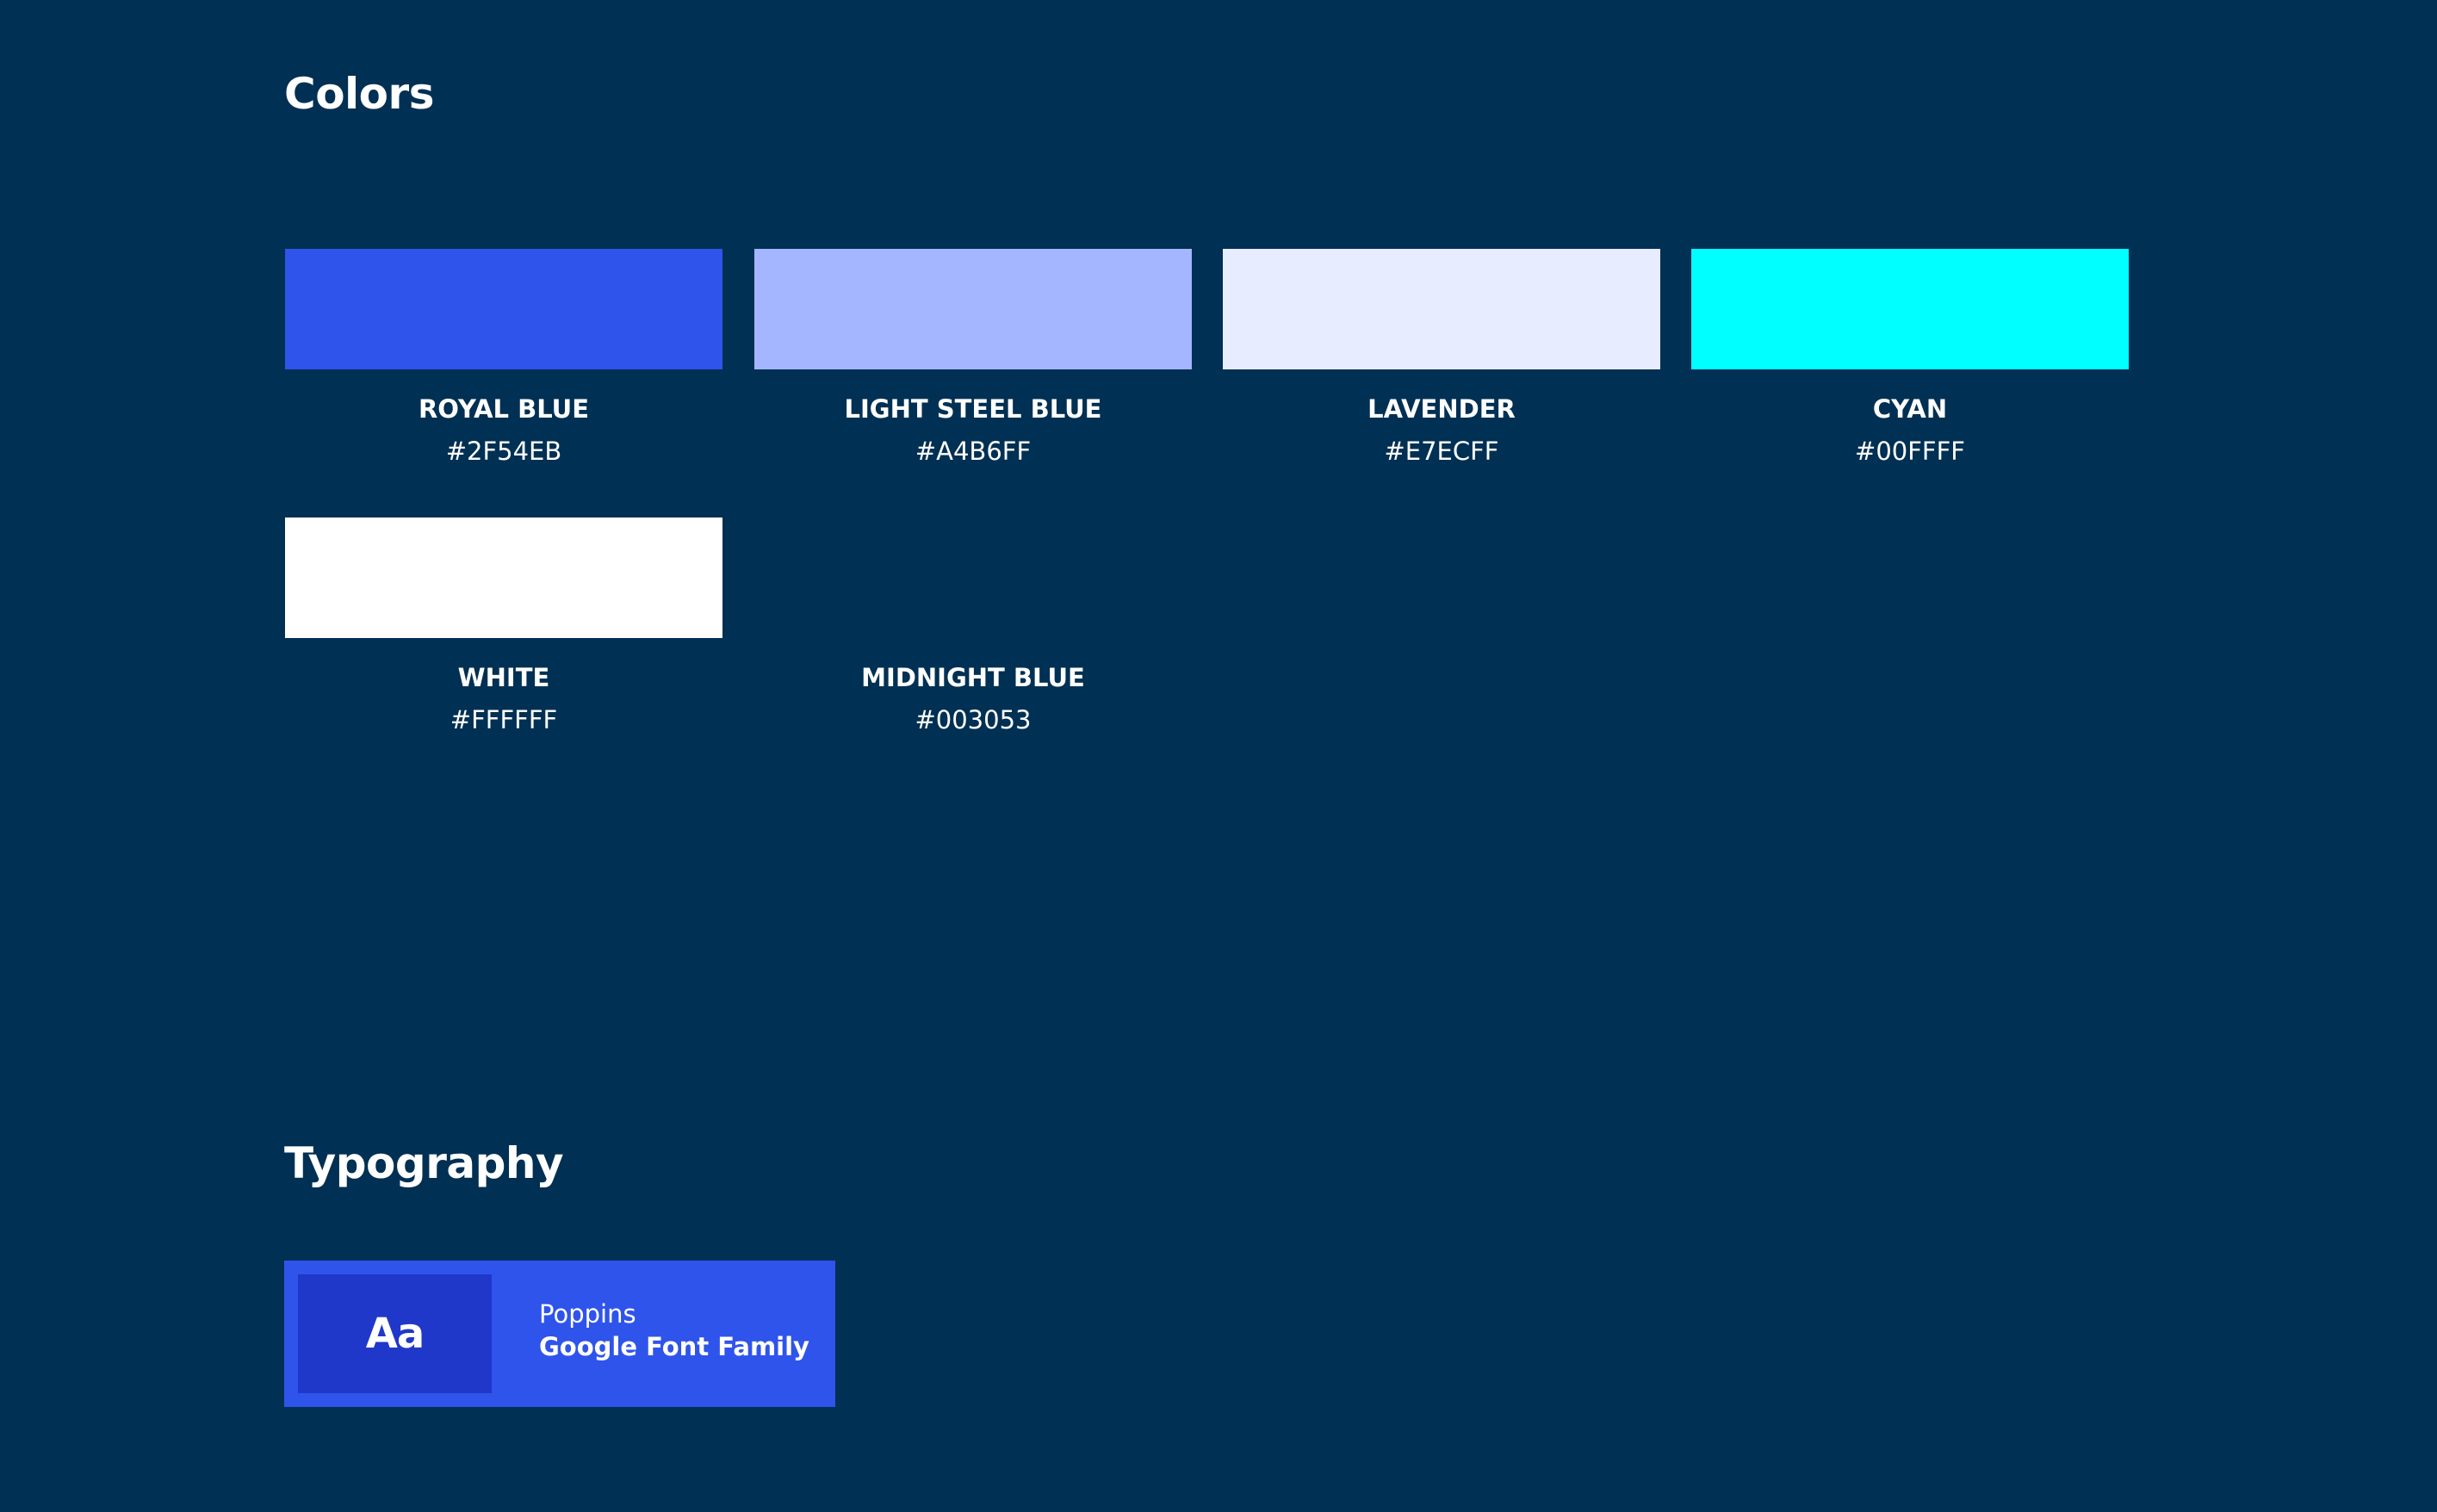 This screenshot has width=2437, height=1512. Describe the element at coordinates (504, 409) in the screenshot. I see `color-name: ROYAL BLUE` at that location.